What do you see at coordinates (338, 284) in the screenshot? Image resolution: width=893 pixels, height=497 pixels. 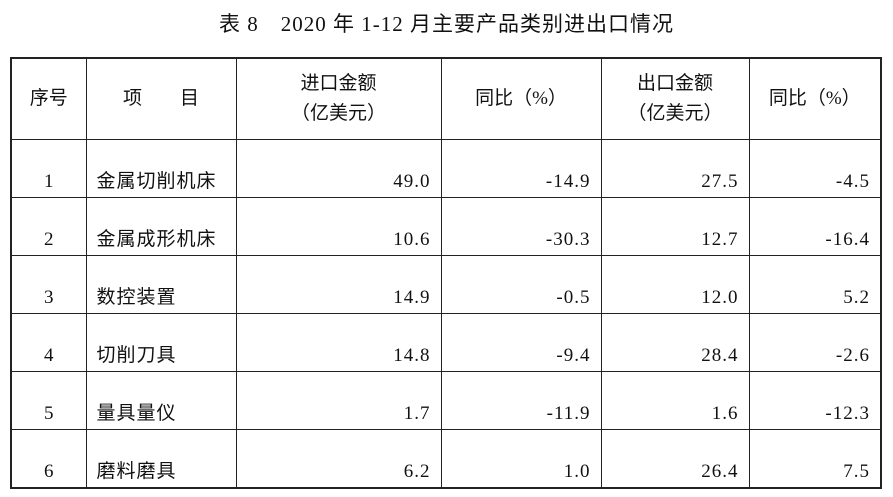 I see `value-cell: 14.9` at bounding box center [338, 284].